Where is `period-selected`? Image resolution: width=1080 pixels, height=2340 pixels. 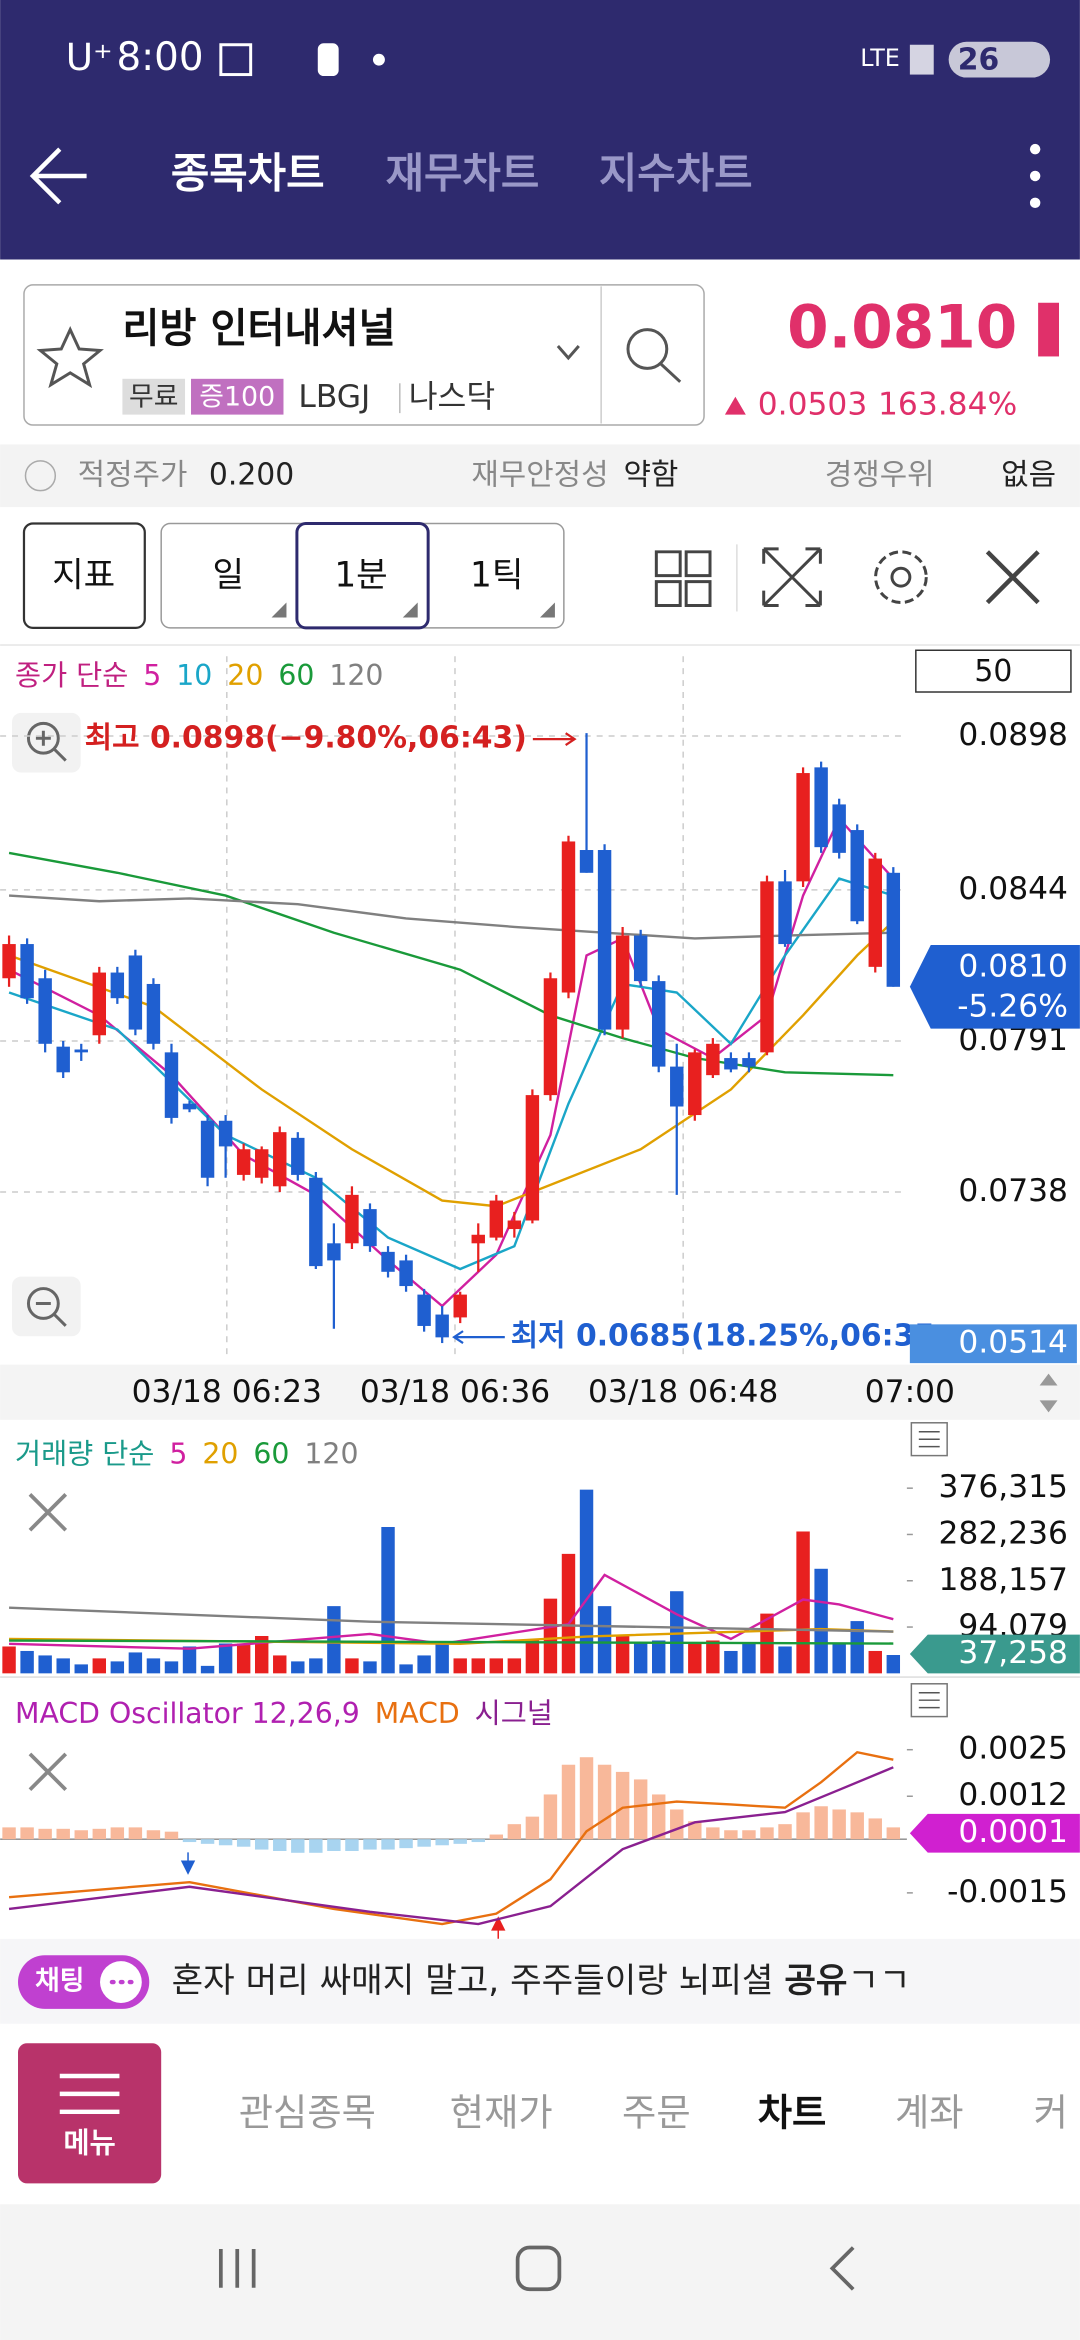
period-selected is located at coordinates (362, 575).